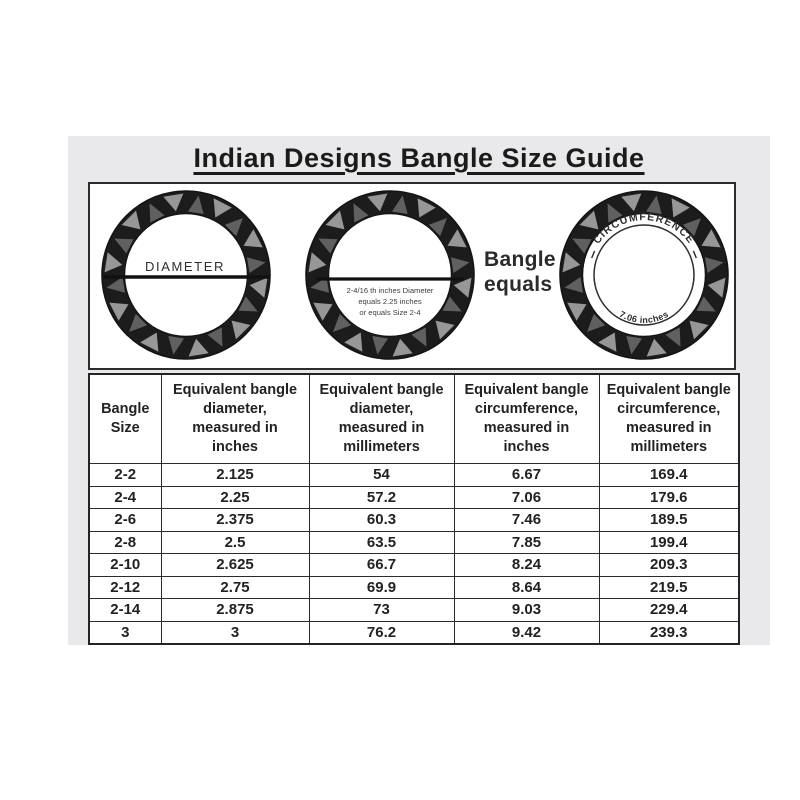 Image resolution: width=800 pixels, height=800 pixels. Describe the element at coordinates (526, 565) in the screenshot. I see `table-cell: 8.24` at that location.